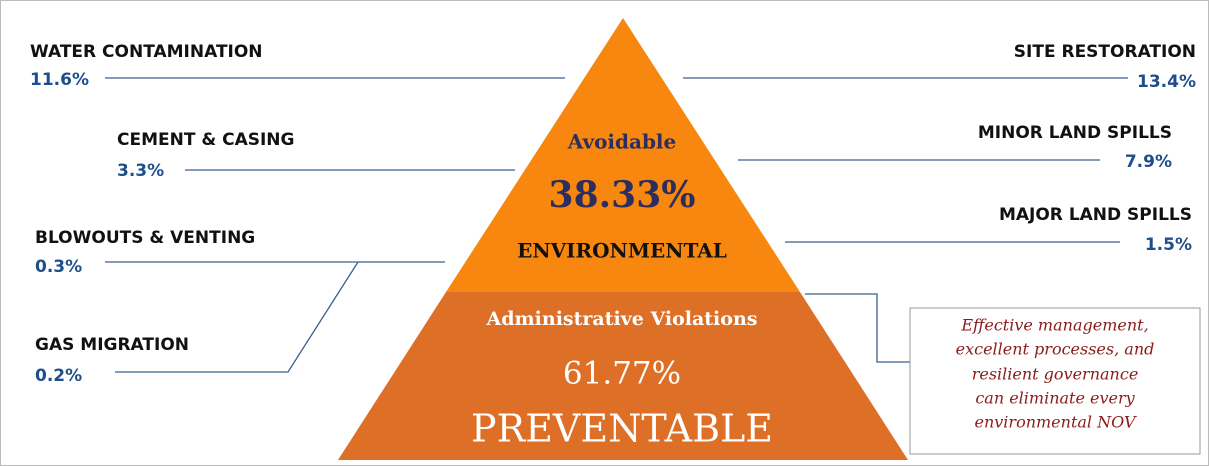 The image size is (1209, 466). Describe the element at coordinates (1054, 325) in the screenshot. I see `note-line: Effective management,` at that location.